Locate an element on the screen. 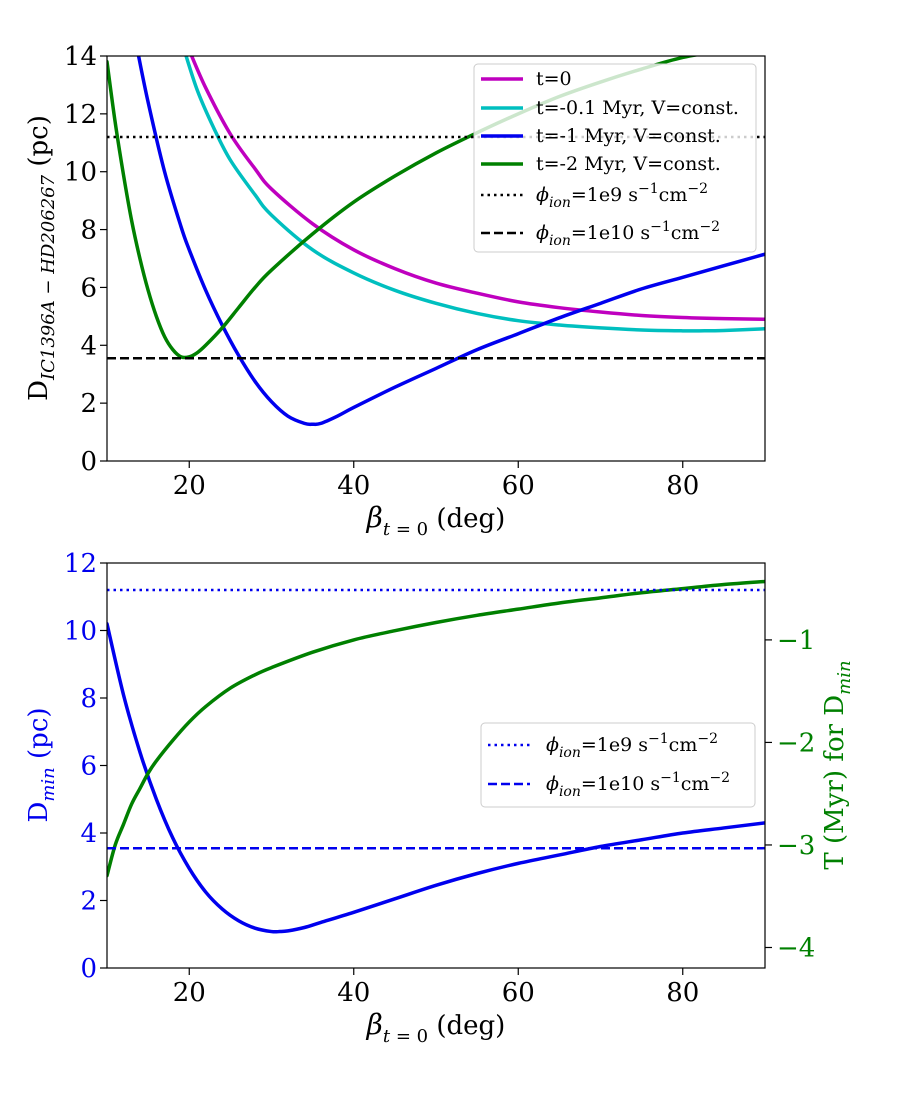 This screenshot has height=1100, width=900. bottom-x-tick-label: 80 is located at coordinates (682, 993).